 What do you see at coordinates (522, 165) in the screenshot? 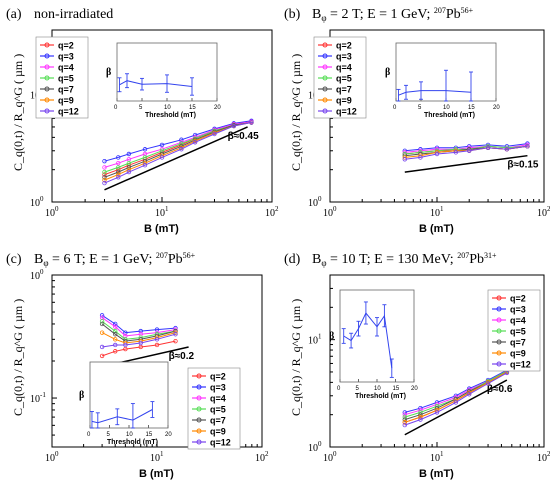
I see `fit-label: β≈0.15` at bounding box center [522, 165].